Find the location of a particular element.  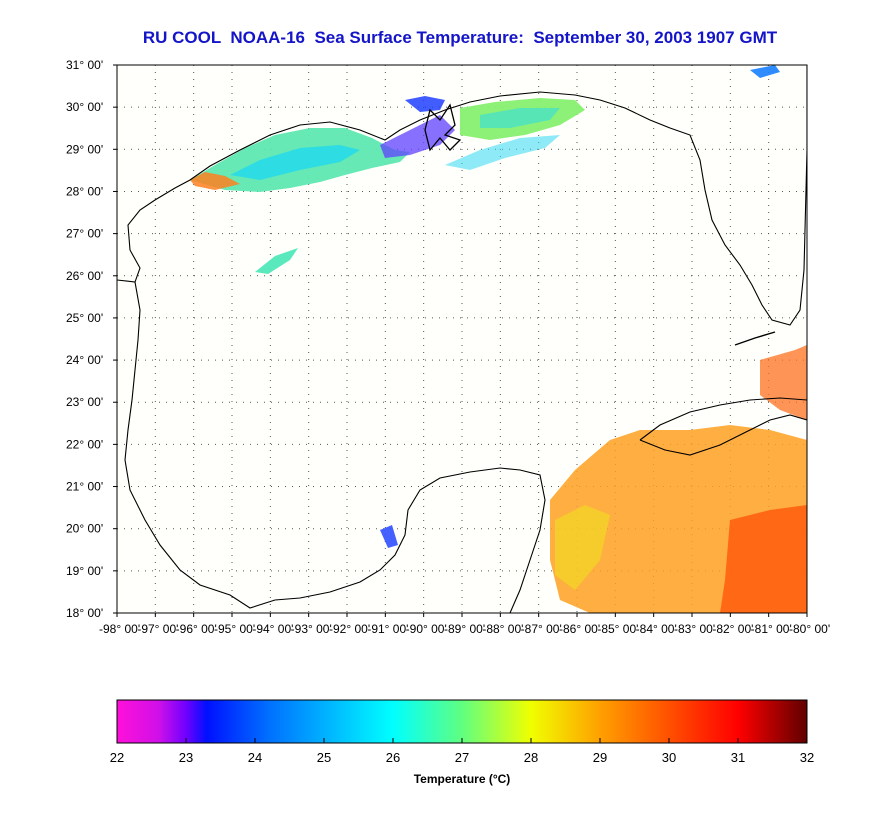

colorbar-tick-label: 23 is located at coordinates (186, 757).